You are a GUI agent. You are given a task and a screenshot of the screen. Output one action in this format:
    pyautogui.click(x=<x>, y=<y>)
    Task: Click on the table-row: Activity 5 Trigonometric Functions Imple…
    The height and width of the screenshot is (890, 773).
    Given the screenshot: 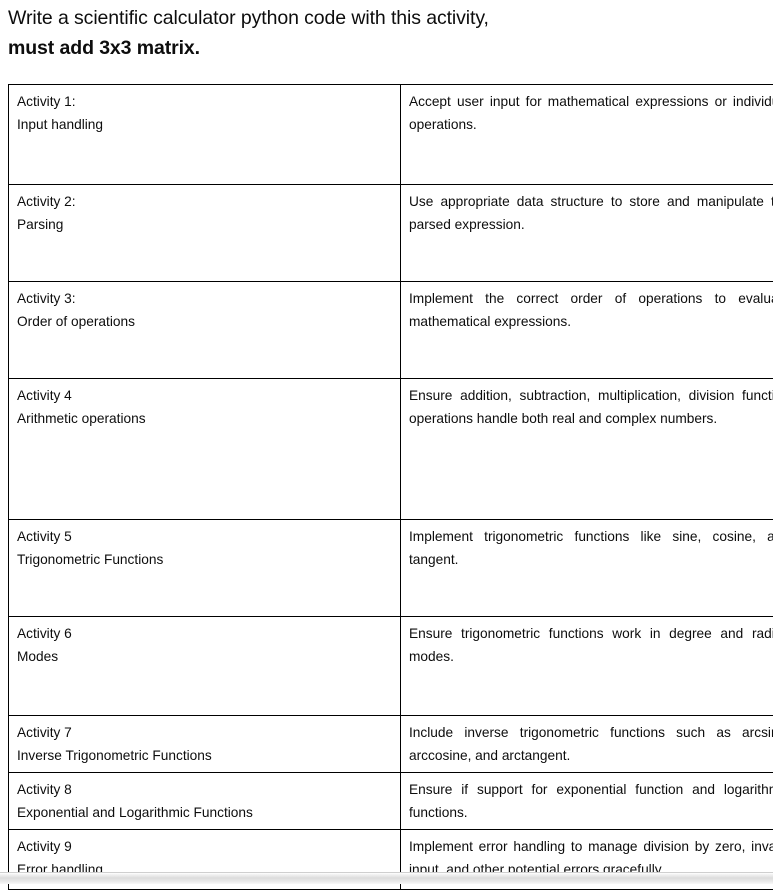 What is the action you would take?
    pyautogui.click(x=391, y=568)
    